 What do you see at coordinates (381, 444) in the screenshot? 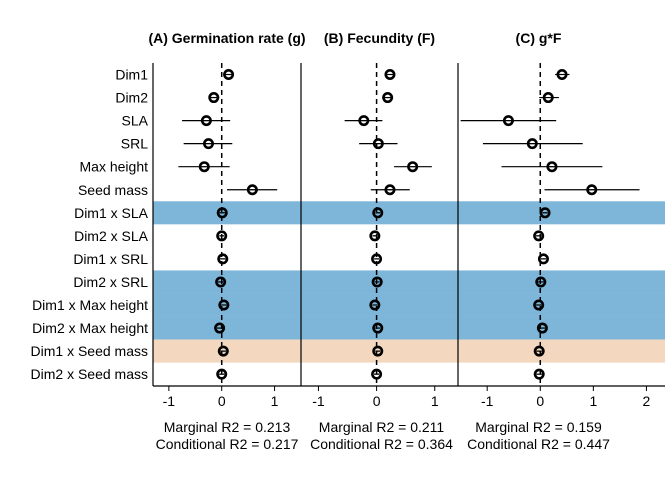
I see `conditional-r2: Conditional R2 = 0.364` at bounding box center [381, 444].